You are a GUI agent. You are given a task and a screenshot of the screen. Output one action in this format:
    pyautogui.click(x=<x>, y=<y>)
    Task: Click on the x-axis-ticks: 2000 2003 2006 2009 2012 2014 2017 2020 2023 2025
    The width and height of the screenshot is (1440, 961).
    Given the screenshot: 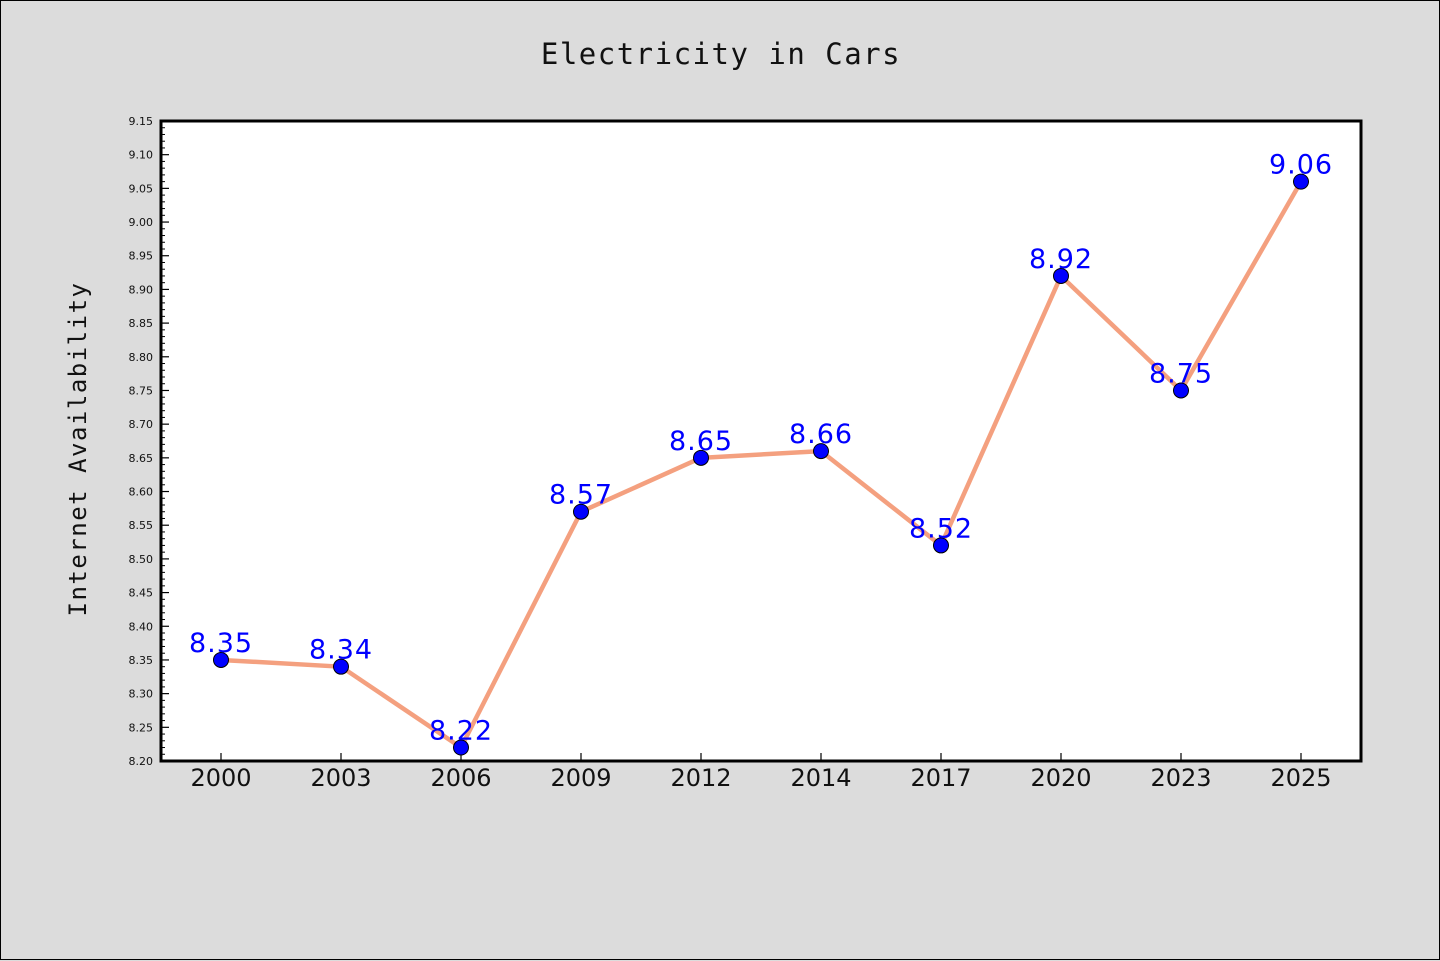 What is the action you would take?
    pyautogui.click(x=761, y=772)
    